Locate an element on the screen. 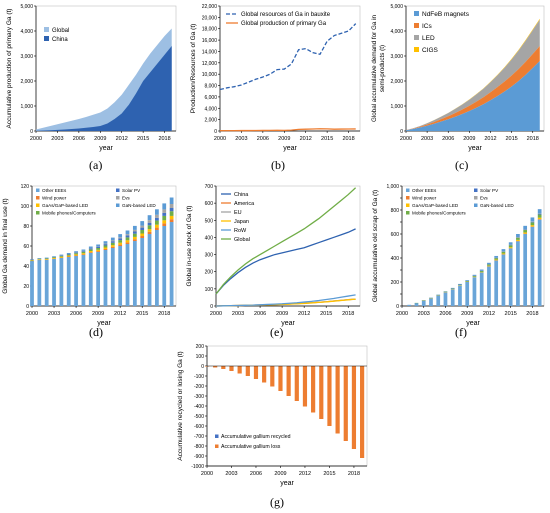 This screenshot has height=513, width=550. y-tick-label: 200 is located at coordinates (395, 283).